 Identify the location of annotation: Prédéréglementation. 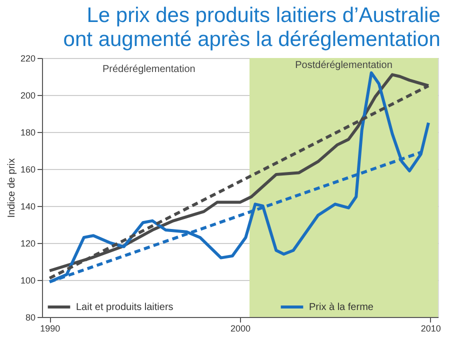
(149, 69).